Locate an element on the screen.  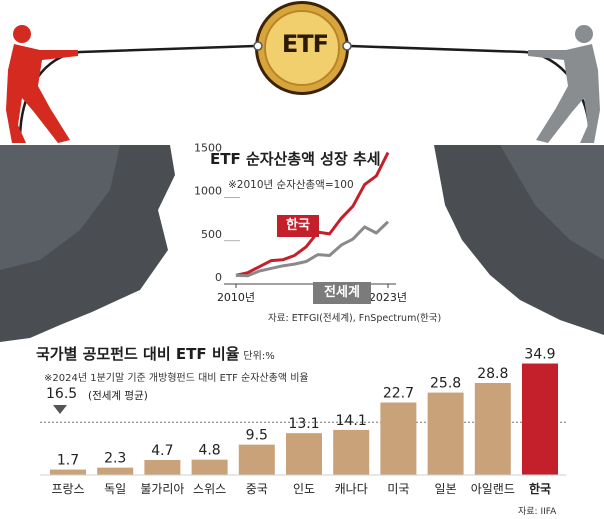
bar-category-label: 불가리아 is located at coordinates (162, 489).